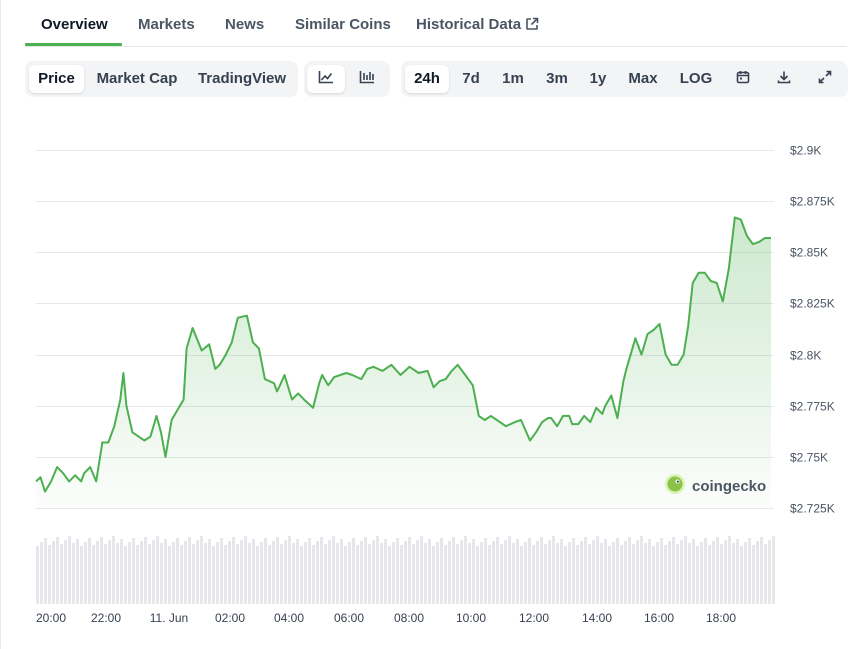 The image size is (861, 649). Describe the element at coordinates (343, 24) in the screenshot. I see `tab-similar-coins: Similar Coins` at that location.